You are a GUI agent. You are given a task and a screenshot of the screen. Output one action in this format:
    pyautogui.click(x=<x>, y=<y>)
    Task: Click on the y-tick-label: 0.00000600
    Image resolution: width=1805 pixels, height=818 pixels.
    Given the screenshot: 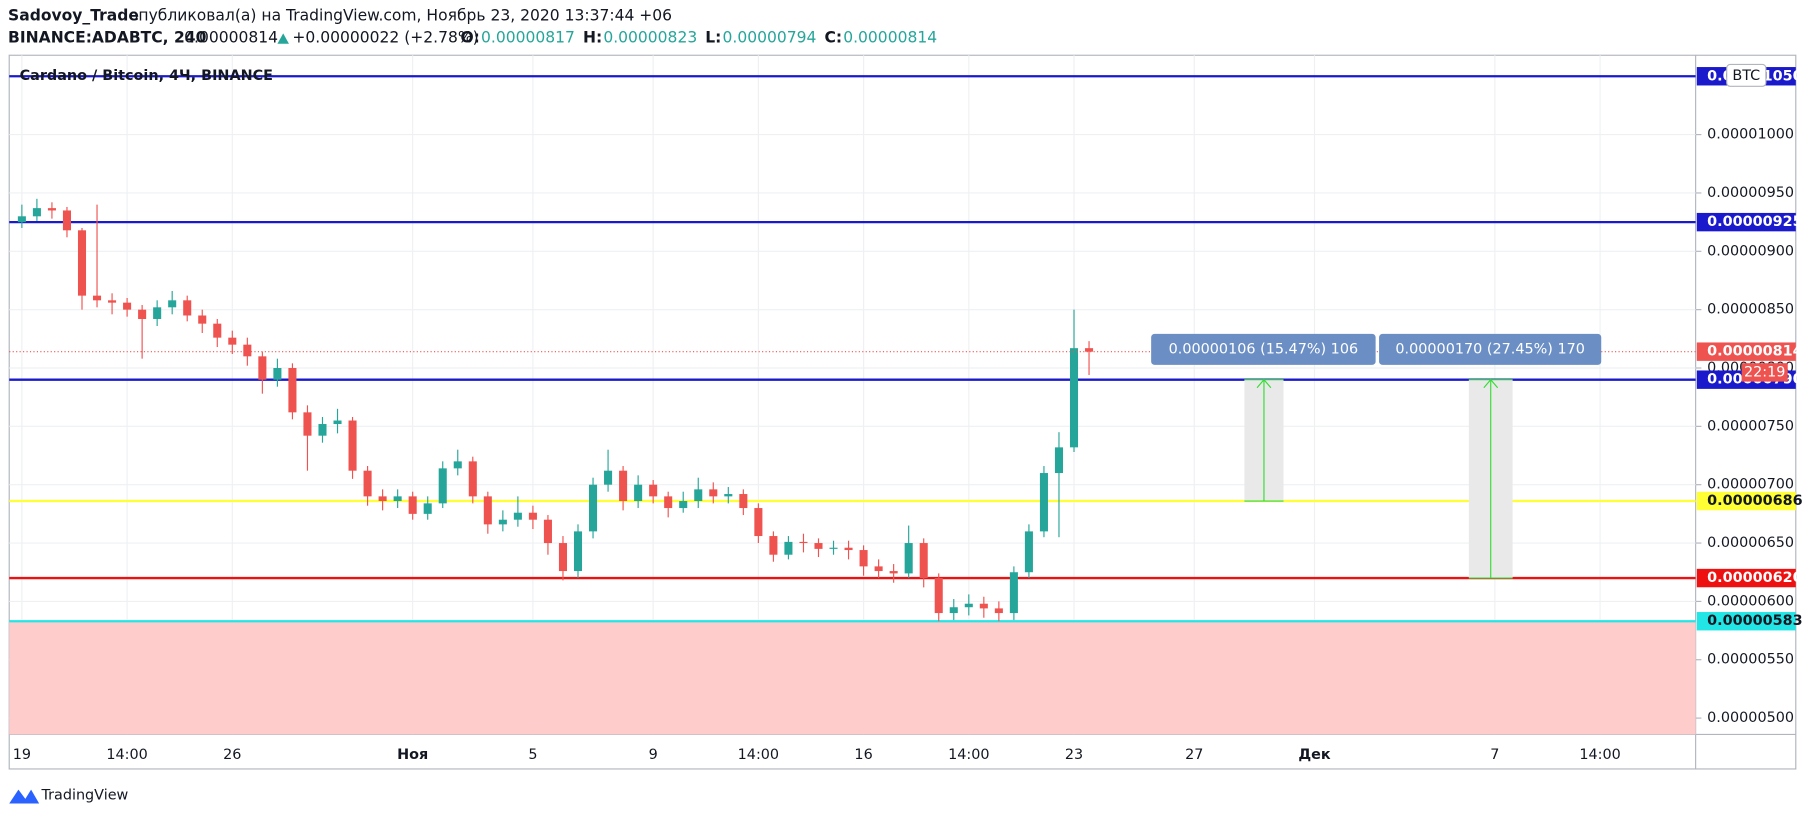 What is the action you would take?
    pyautogui.click(x=1750, y=601)
    